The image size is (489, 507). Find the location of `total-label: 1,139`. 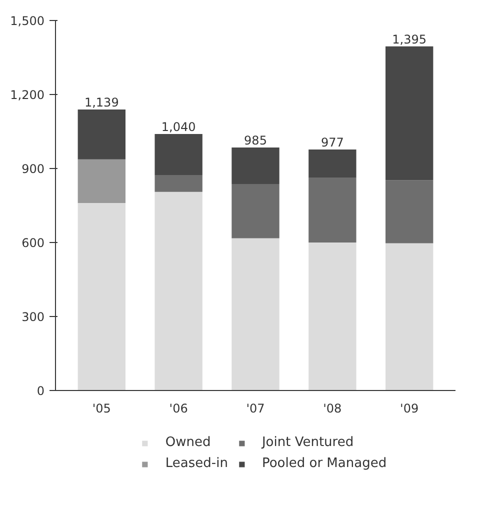

total-label: 1,139 is located at coordinates (101, 103).